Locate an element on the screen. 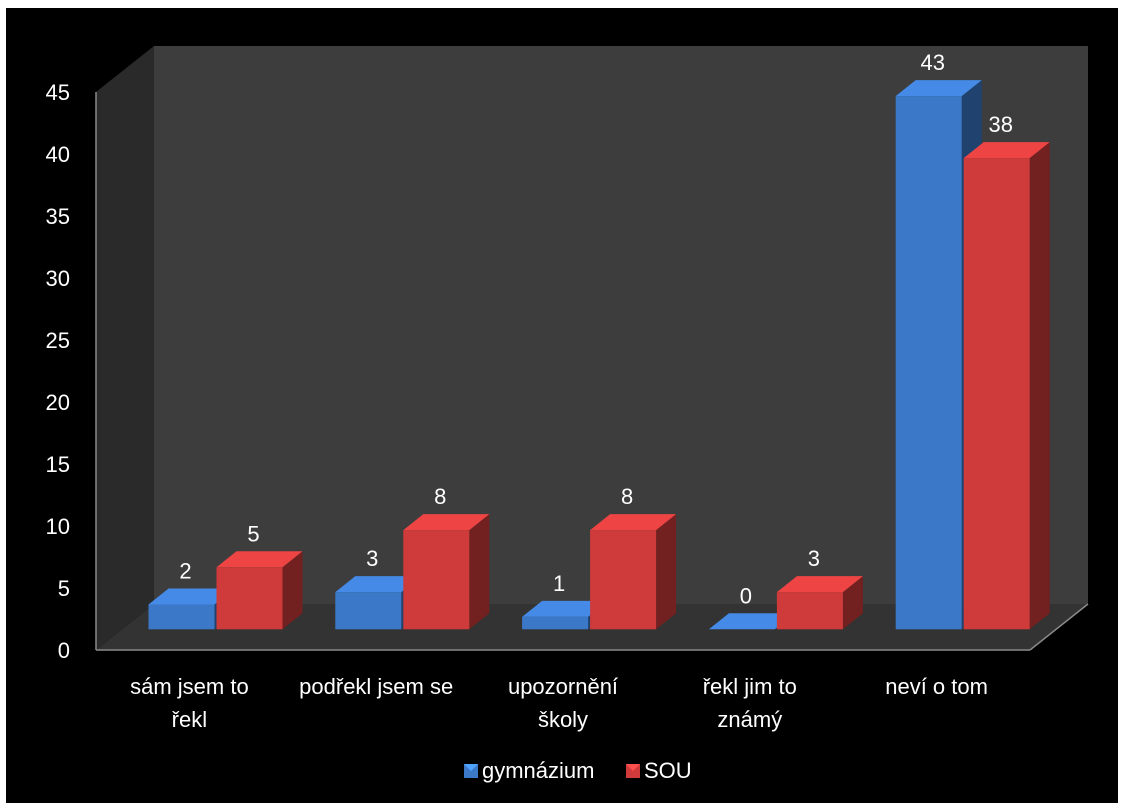  legend-label: SOU is located at coordinates (668, 770).